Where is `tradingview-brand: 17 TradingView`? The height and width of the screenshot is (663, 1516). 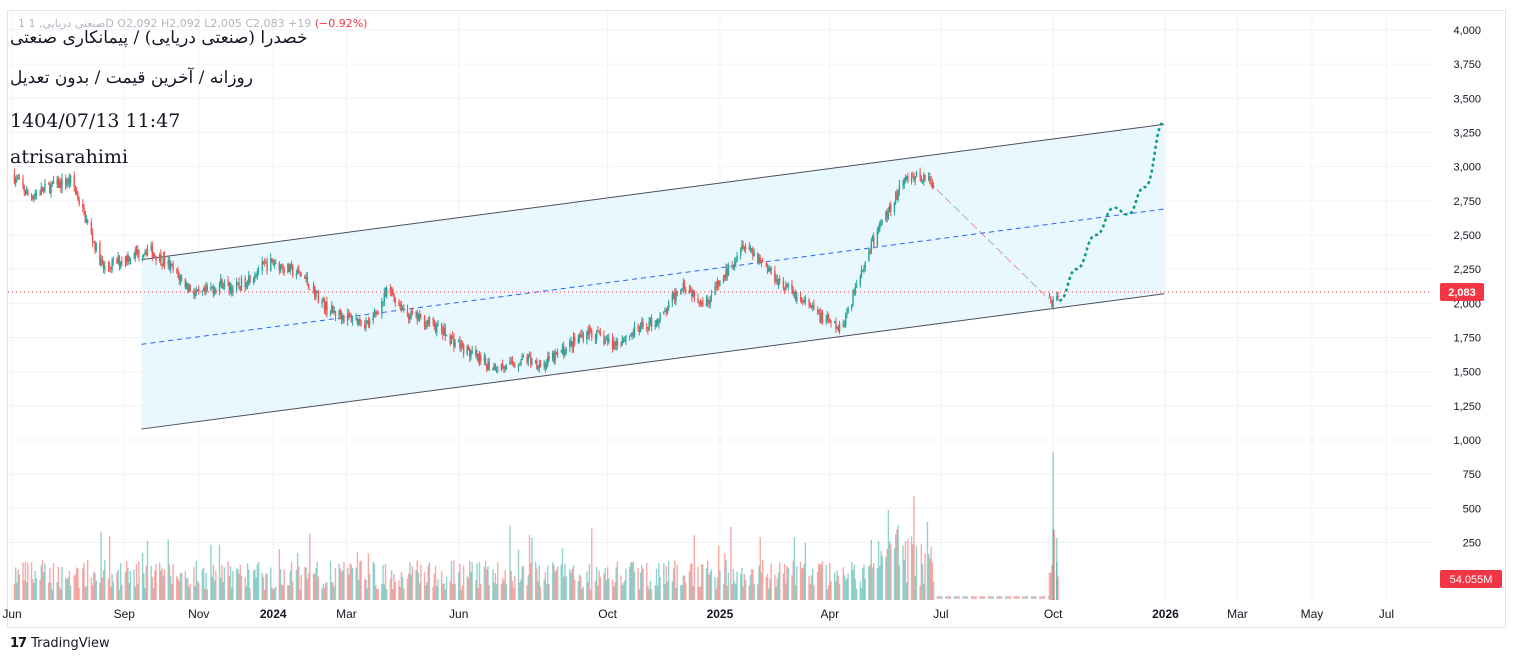 tradingview-brand: 17 TradingView is located at coordinates (60, 643).